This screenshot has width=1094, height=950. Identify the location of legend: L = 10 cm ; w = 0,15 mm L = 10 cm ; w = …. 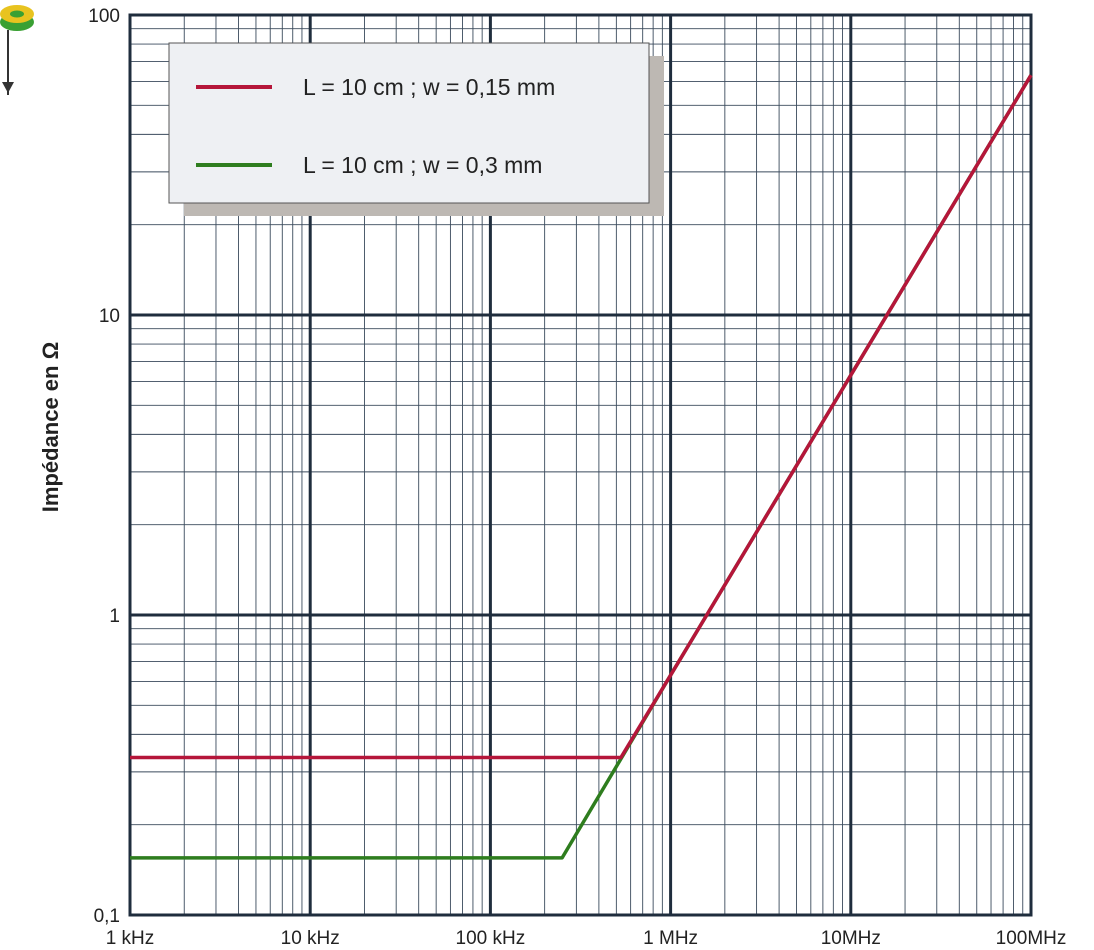
(416, 129).